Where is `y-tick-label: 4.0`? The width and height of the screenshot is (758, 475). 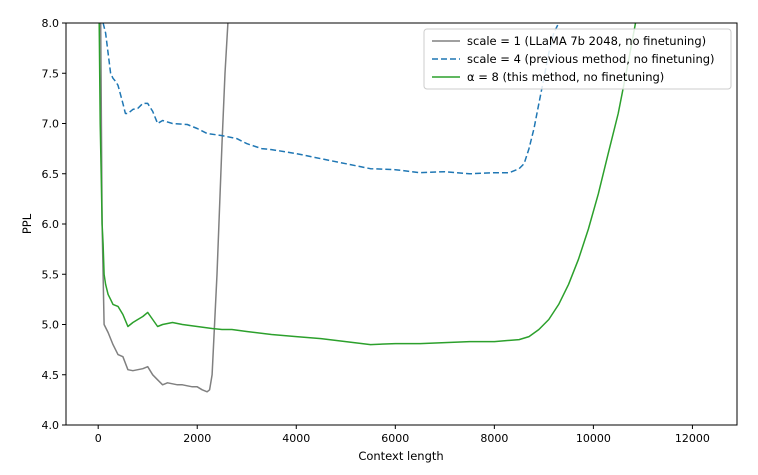
y-tick-label: 4.0 is located at coordinates (51, 425).